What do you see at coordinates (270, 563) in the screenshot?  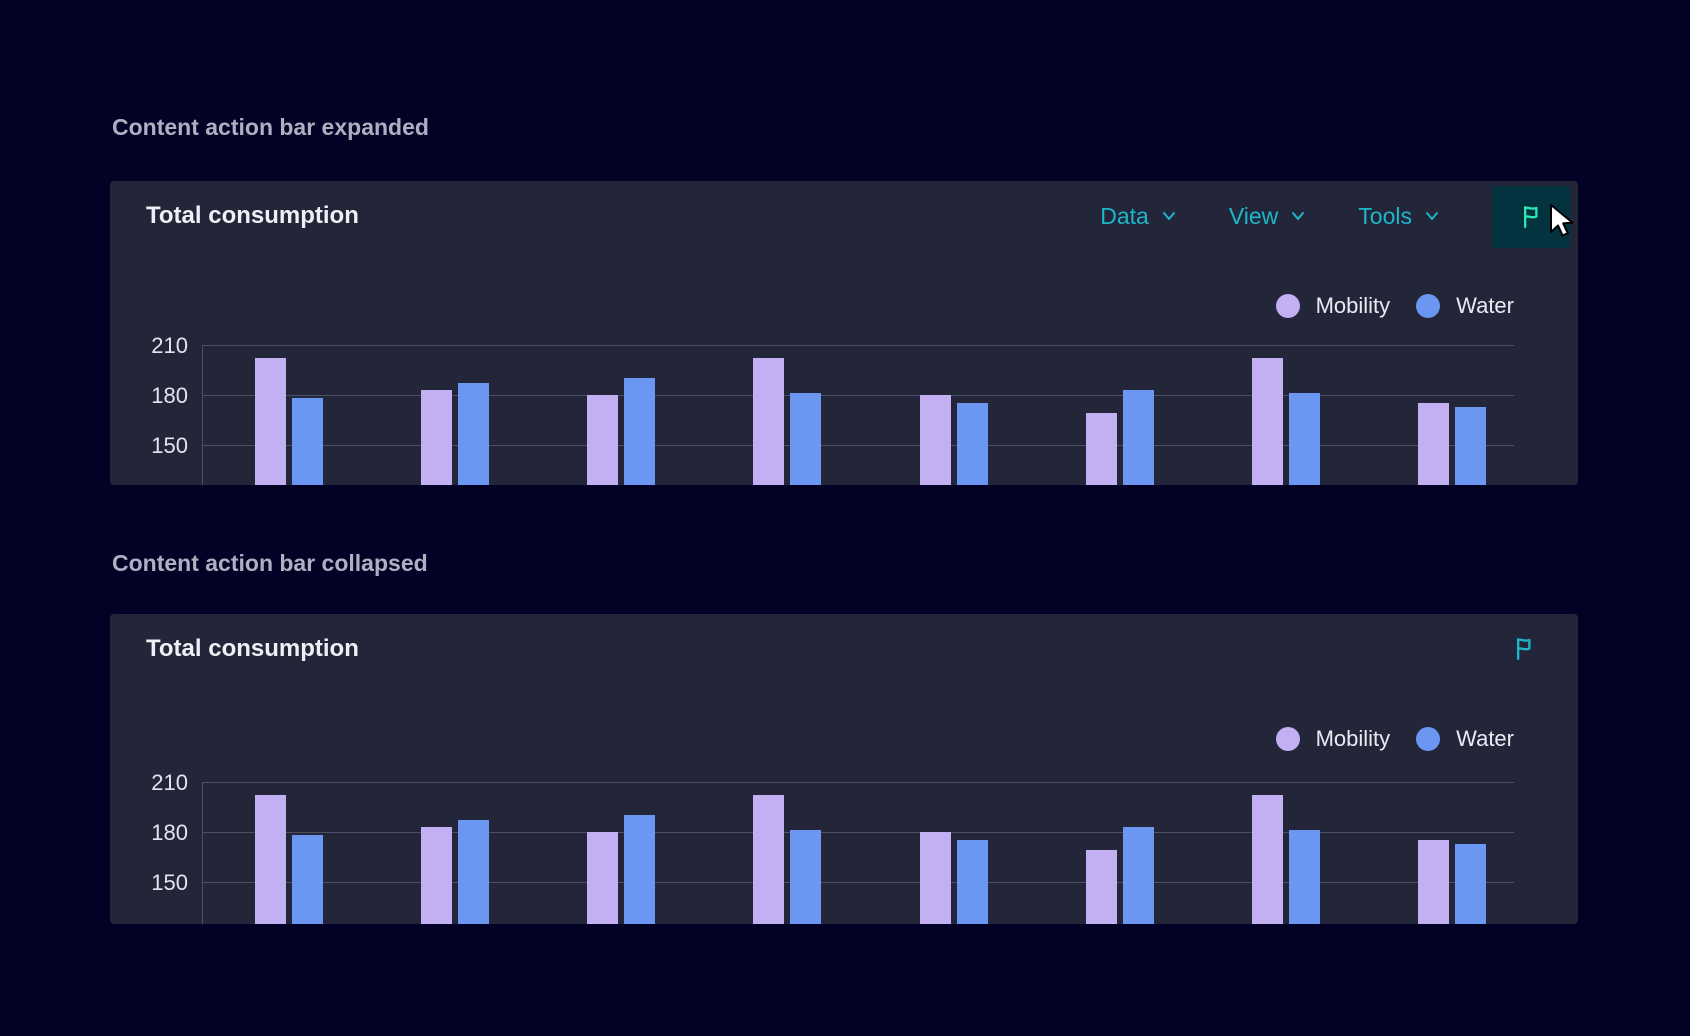 I see `section-heading-collapsed: Content action bar collapsed` at bounding box center [270, 563].